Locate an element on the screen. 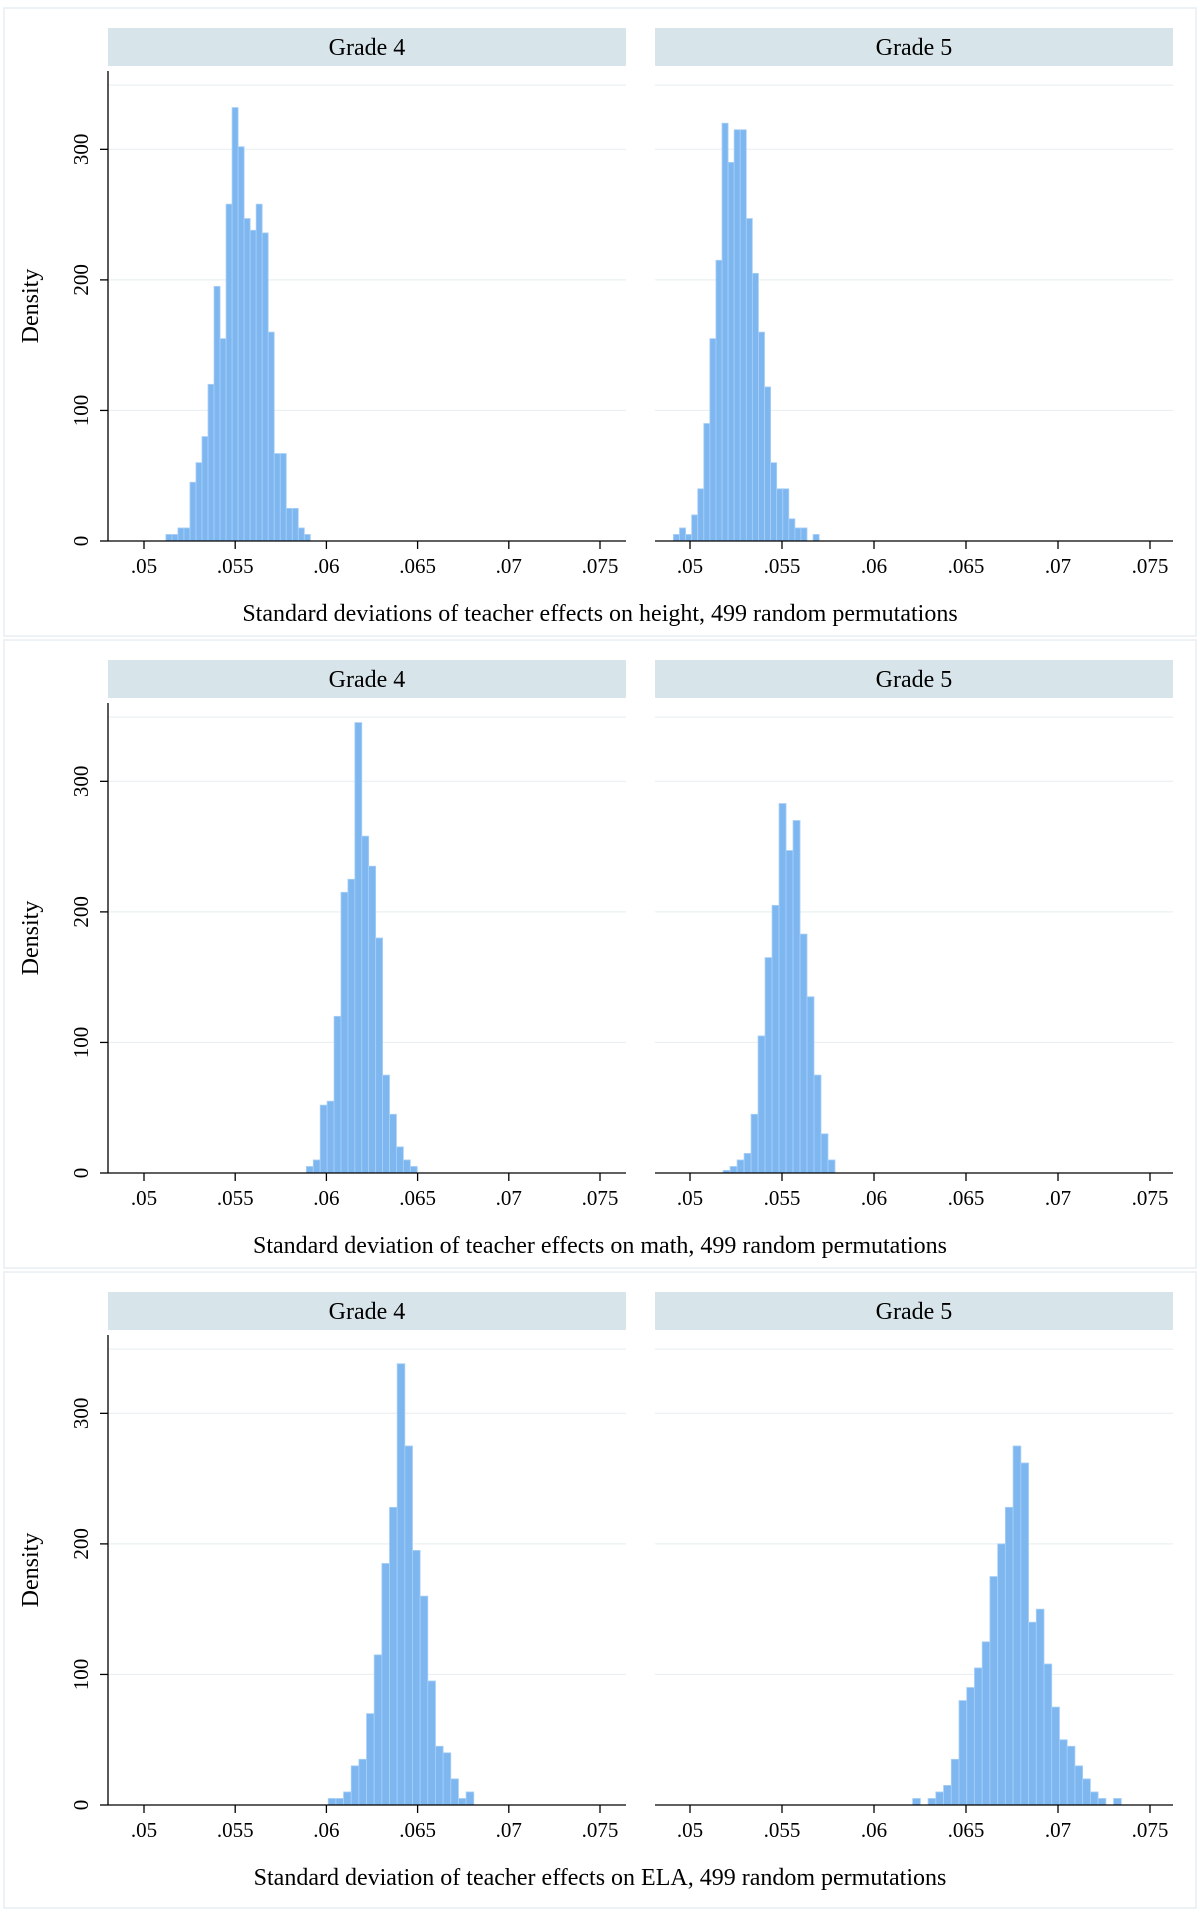 This screenshot has width=1200, height=1914. panel-2-2: Grade 5 .05 .055 .06 .065 .07 .075 is located at coordinates (914, 935).